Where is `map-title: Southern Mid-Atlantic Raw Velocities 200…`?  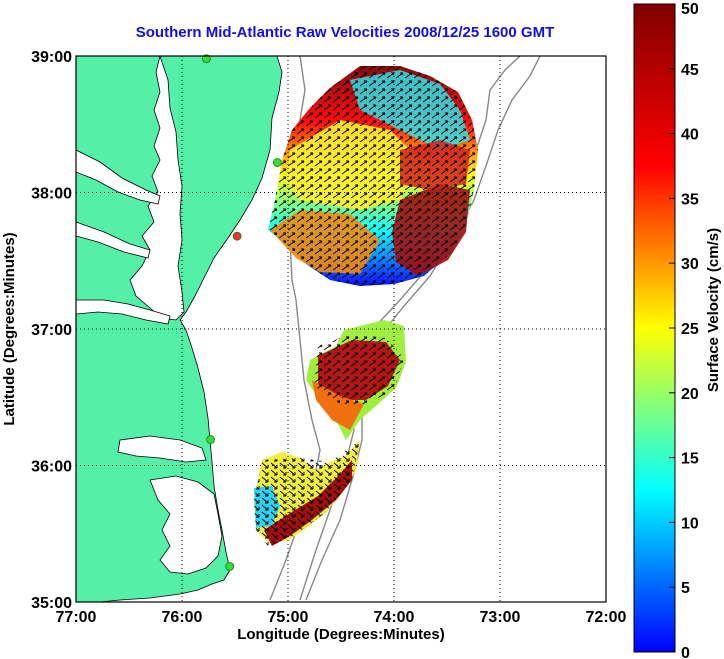
map-title: Southern Mid-Atlantic Raw Velocities 200… is located at coordinates (345, 32).